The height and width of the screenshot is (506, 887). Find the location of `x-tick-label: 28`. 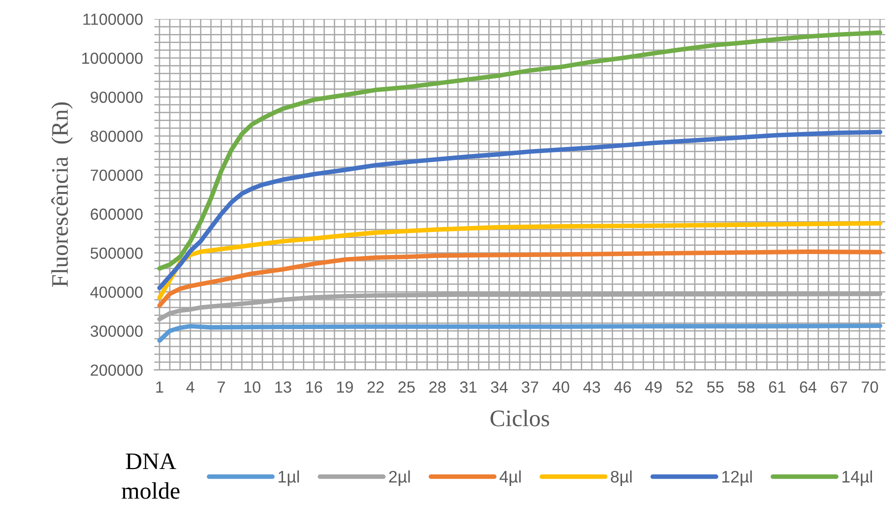

x-tick-label: 28 is located at coordinates (437, 387).